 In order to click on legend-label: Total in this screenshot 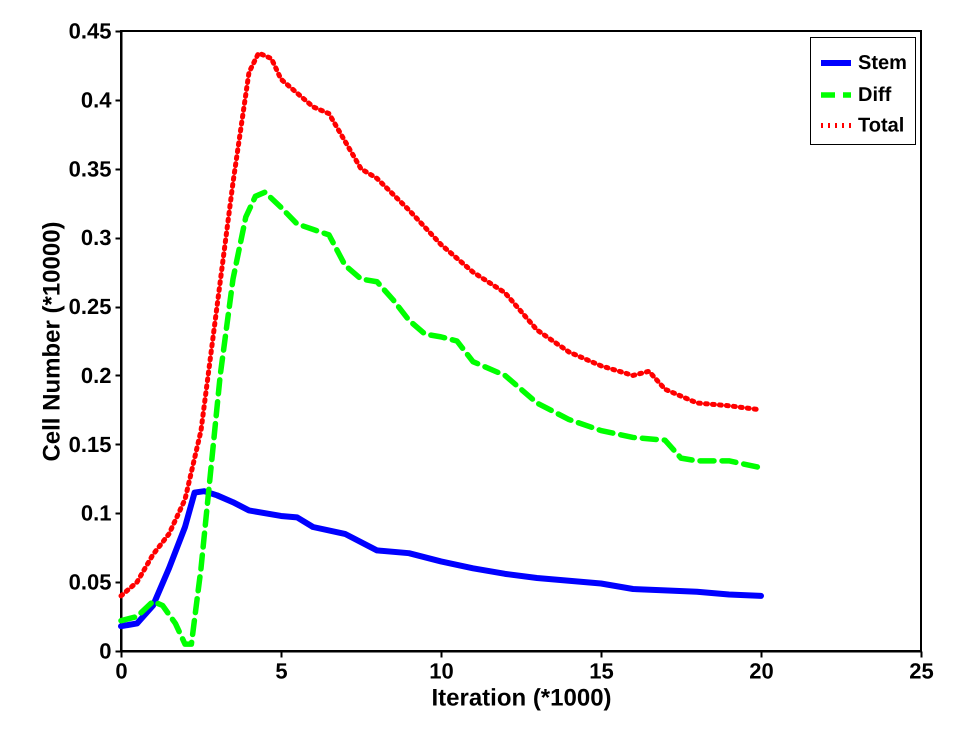, I will do `click(881, 125)`.